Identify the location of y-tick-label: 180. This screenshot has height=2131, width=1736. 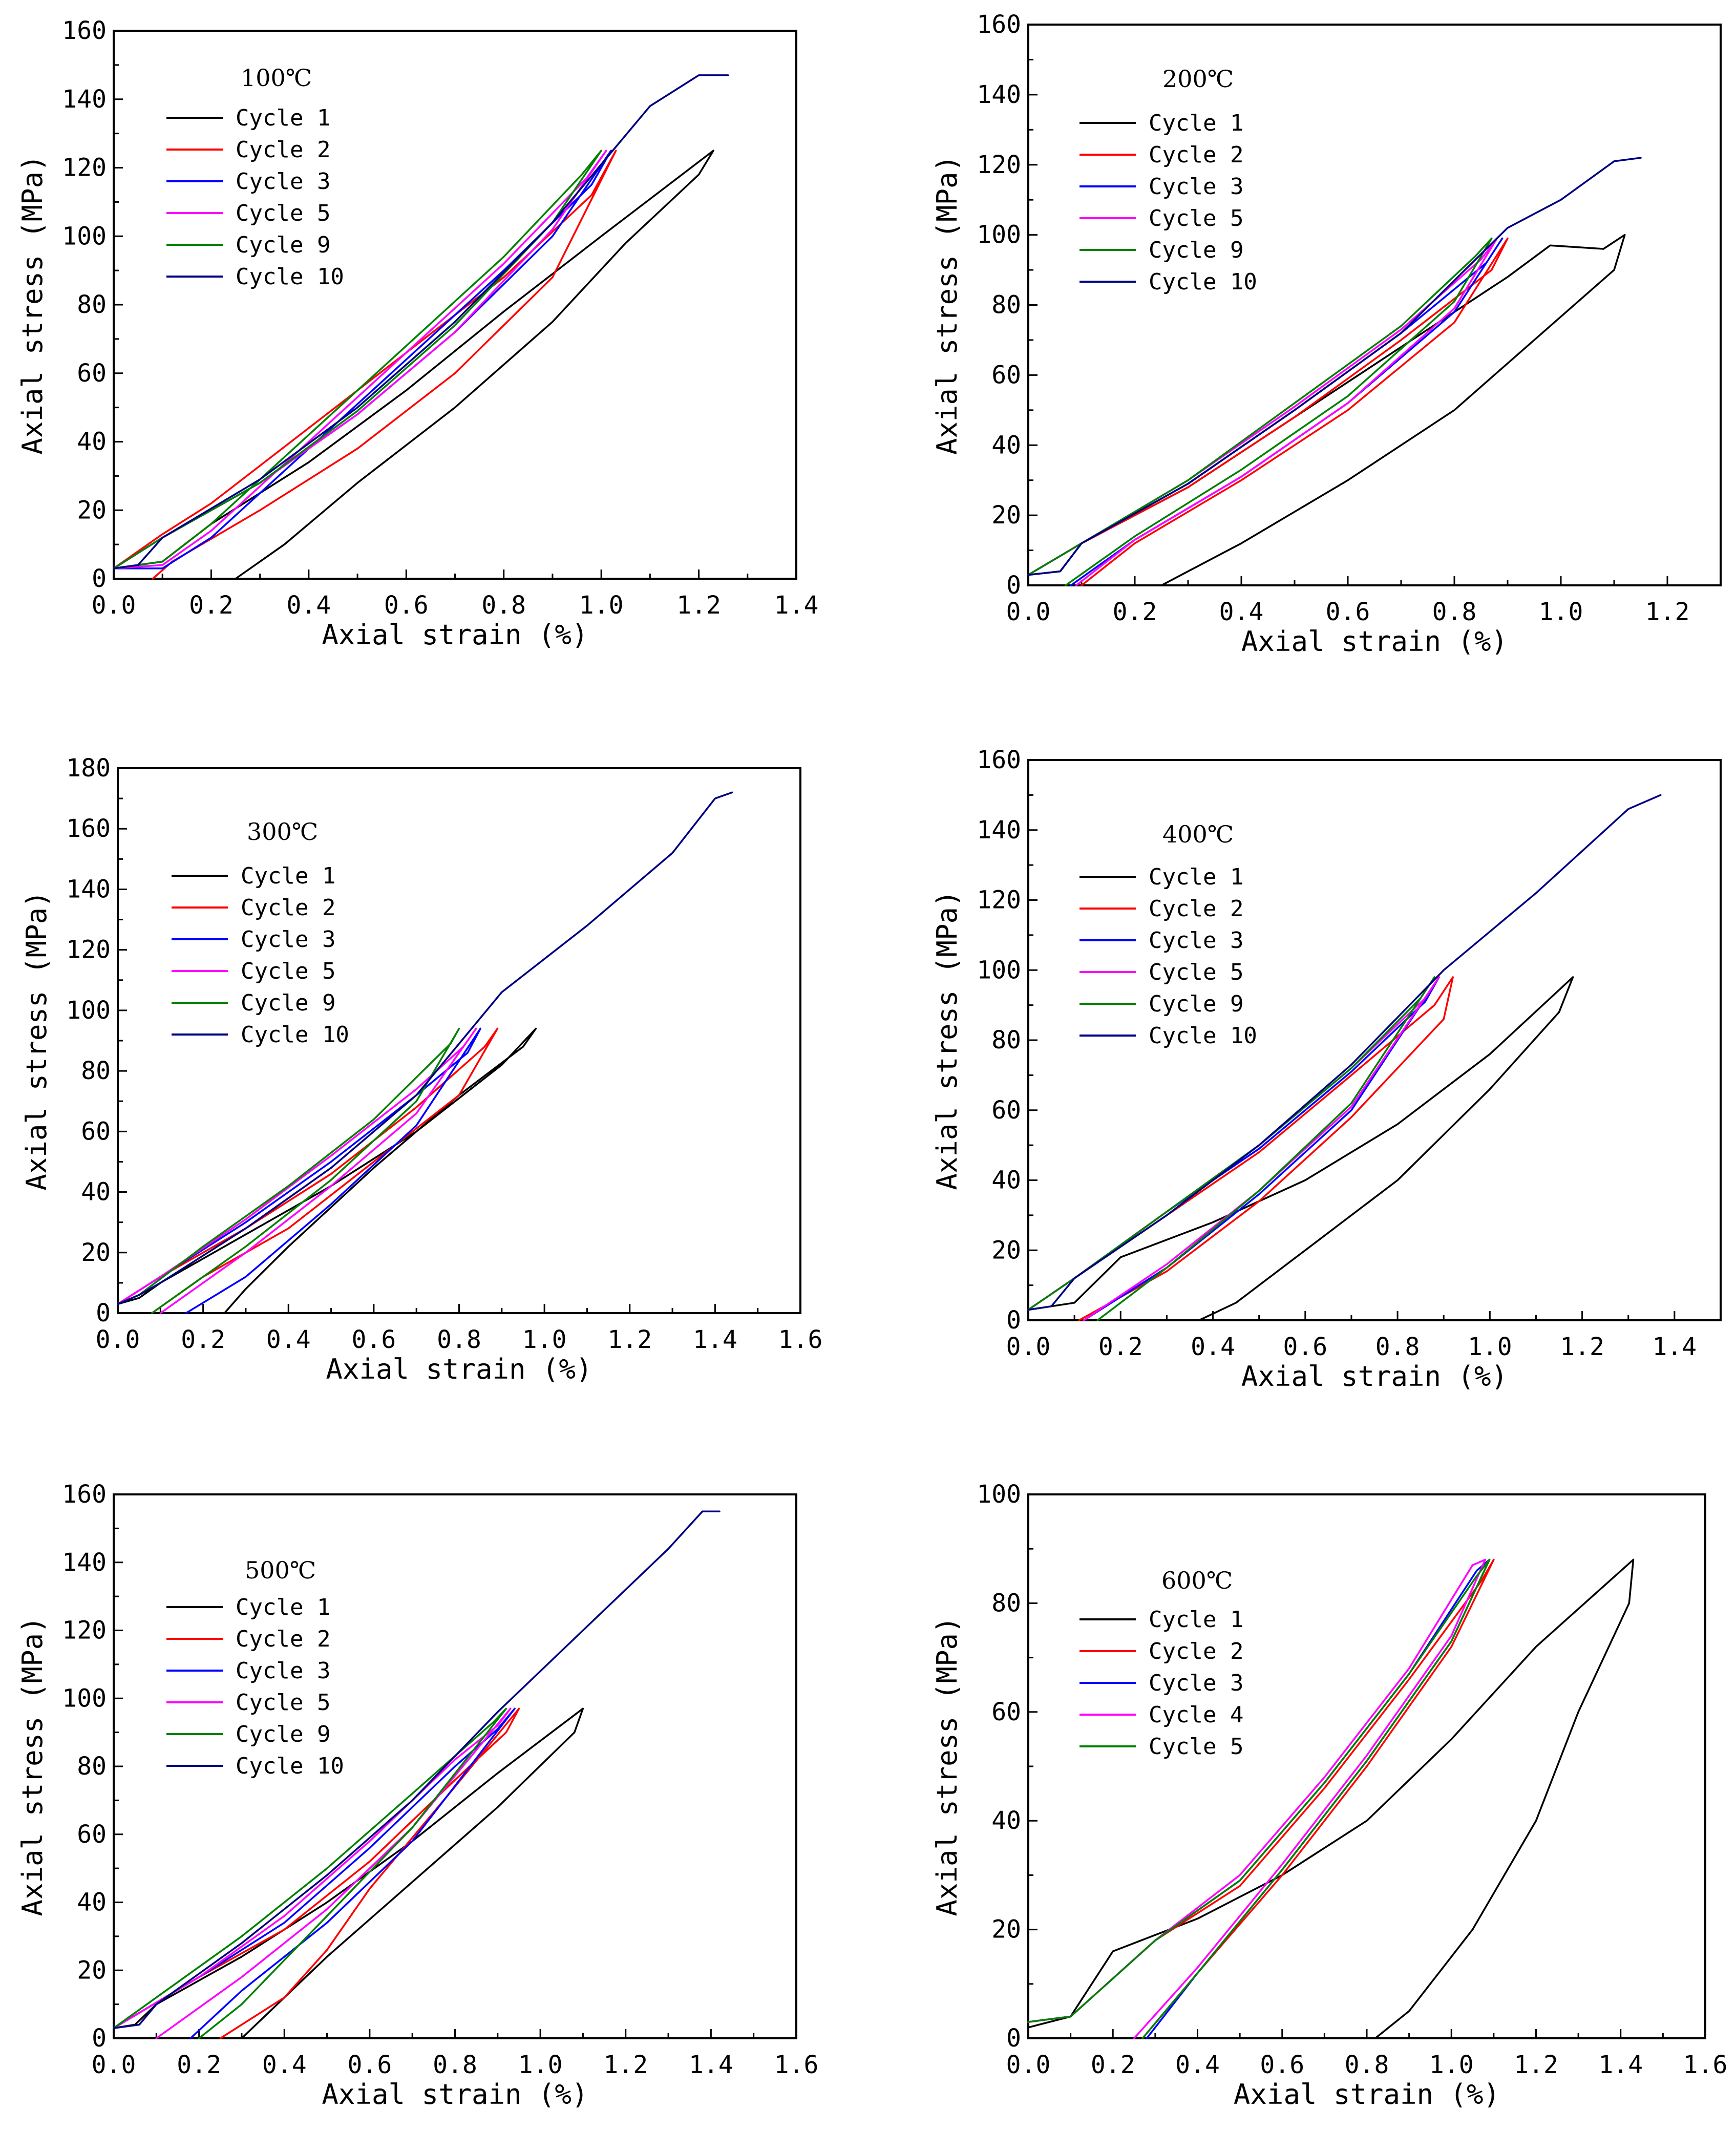
(89, 768).